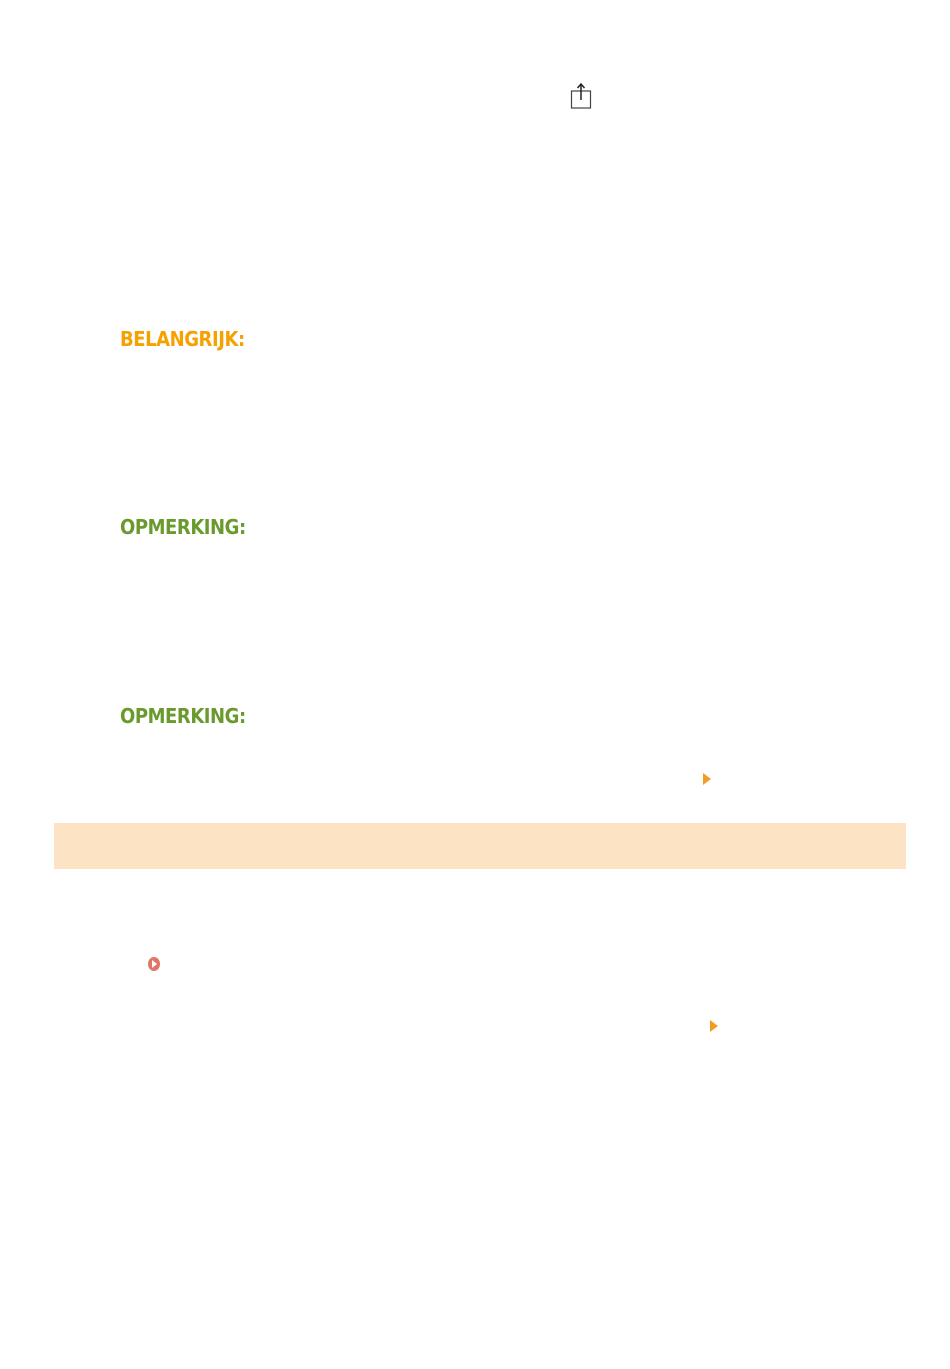 Image resolution: width=950 pixels, height=1369 pixels. I want to click on share-icon, so click(581, 96).